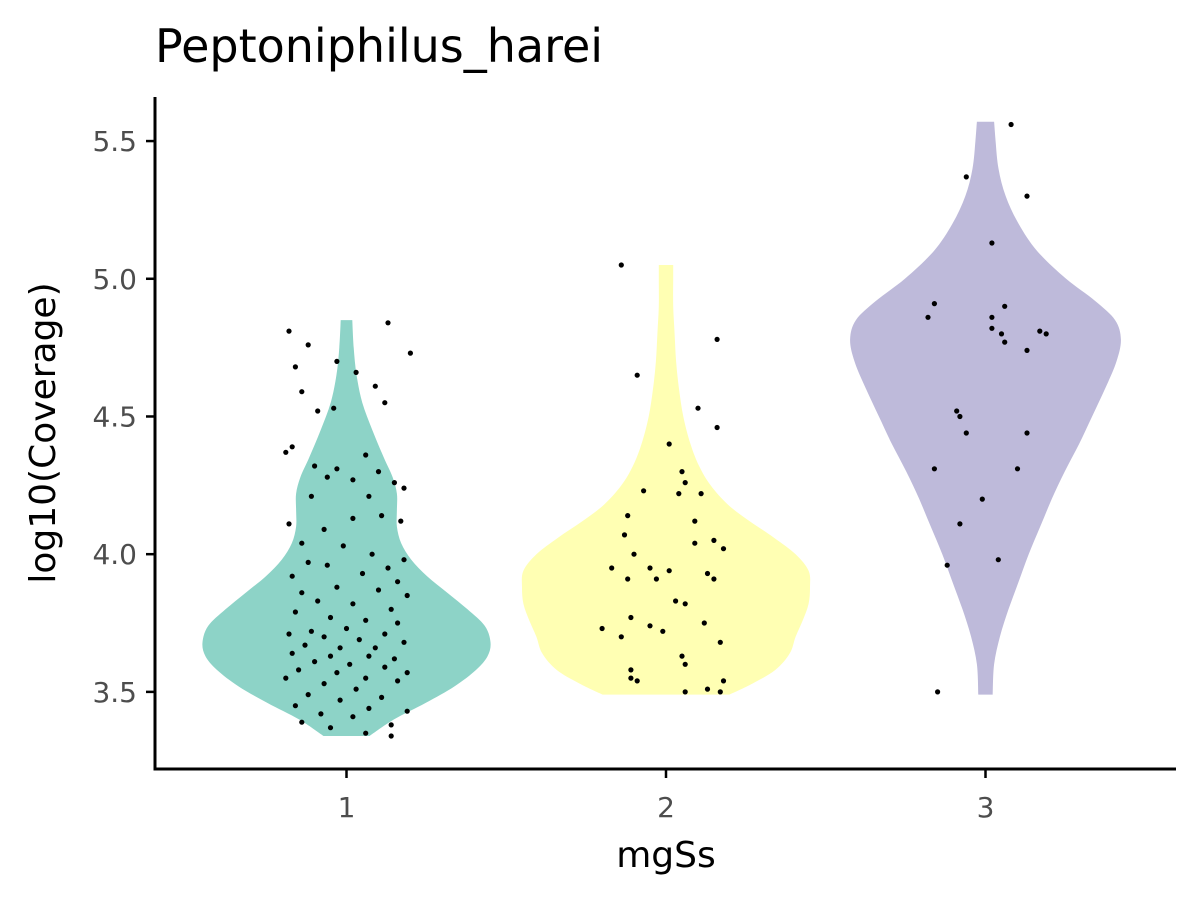 The image size is (1200, 900). What do you see at coordinates (666, 807) in the screenshot?
I see `x-tick-label: 2` at bounding box center [666, 807].